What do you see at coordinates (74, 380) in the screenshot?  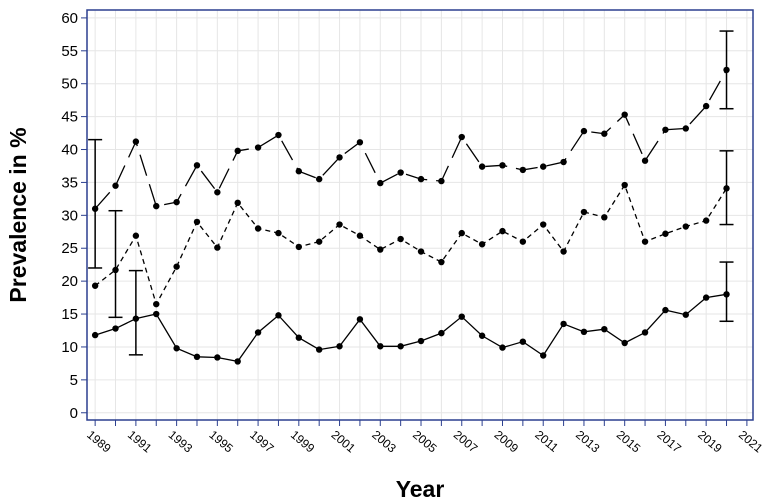 I see `y-tick-label: 5` at bounding box center [74, 380].